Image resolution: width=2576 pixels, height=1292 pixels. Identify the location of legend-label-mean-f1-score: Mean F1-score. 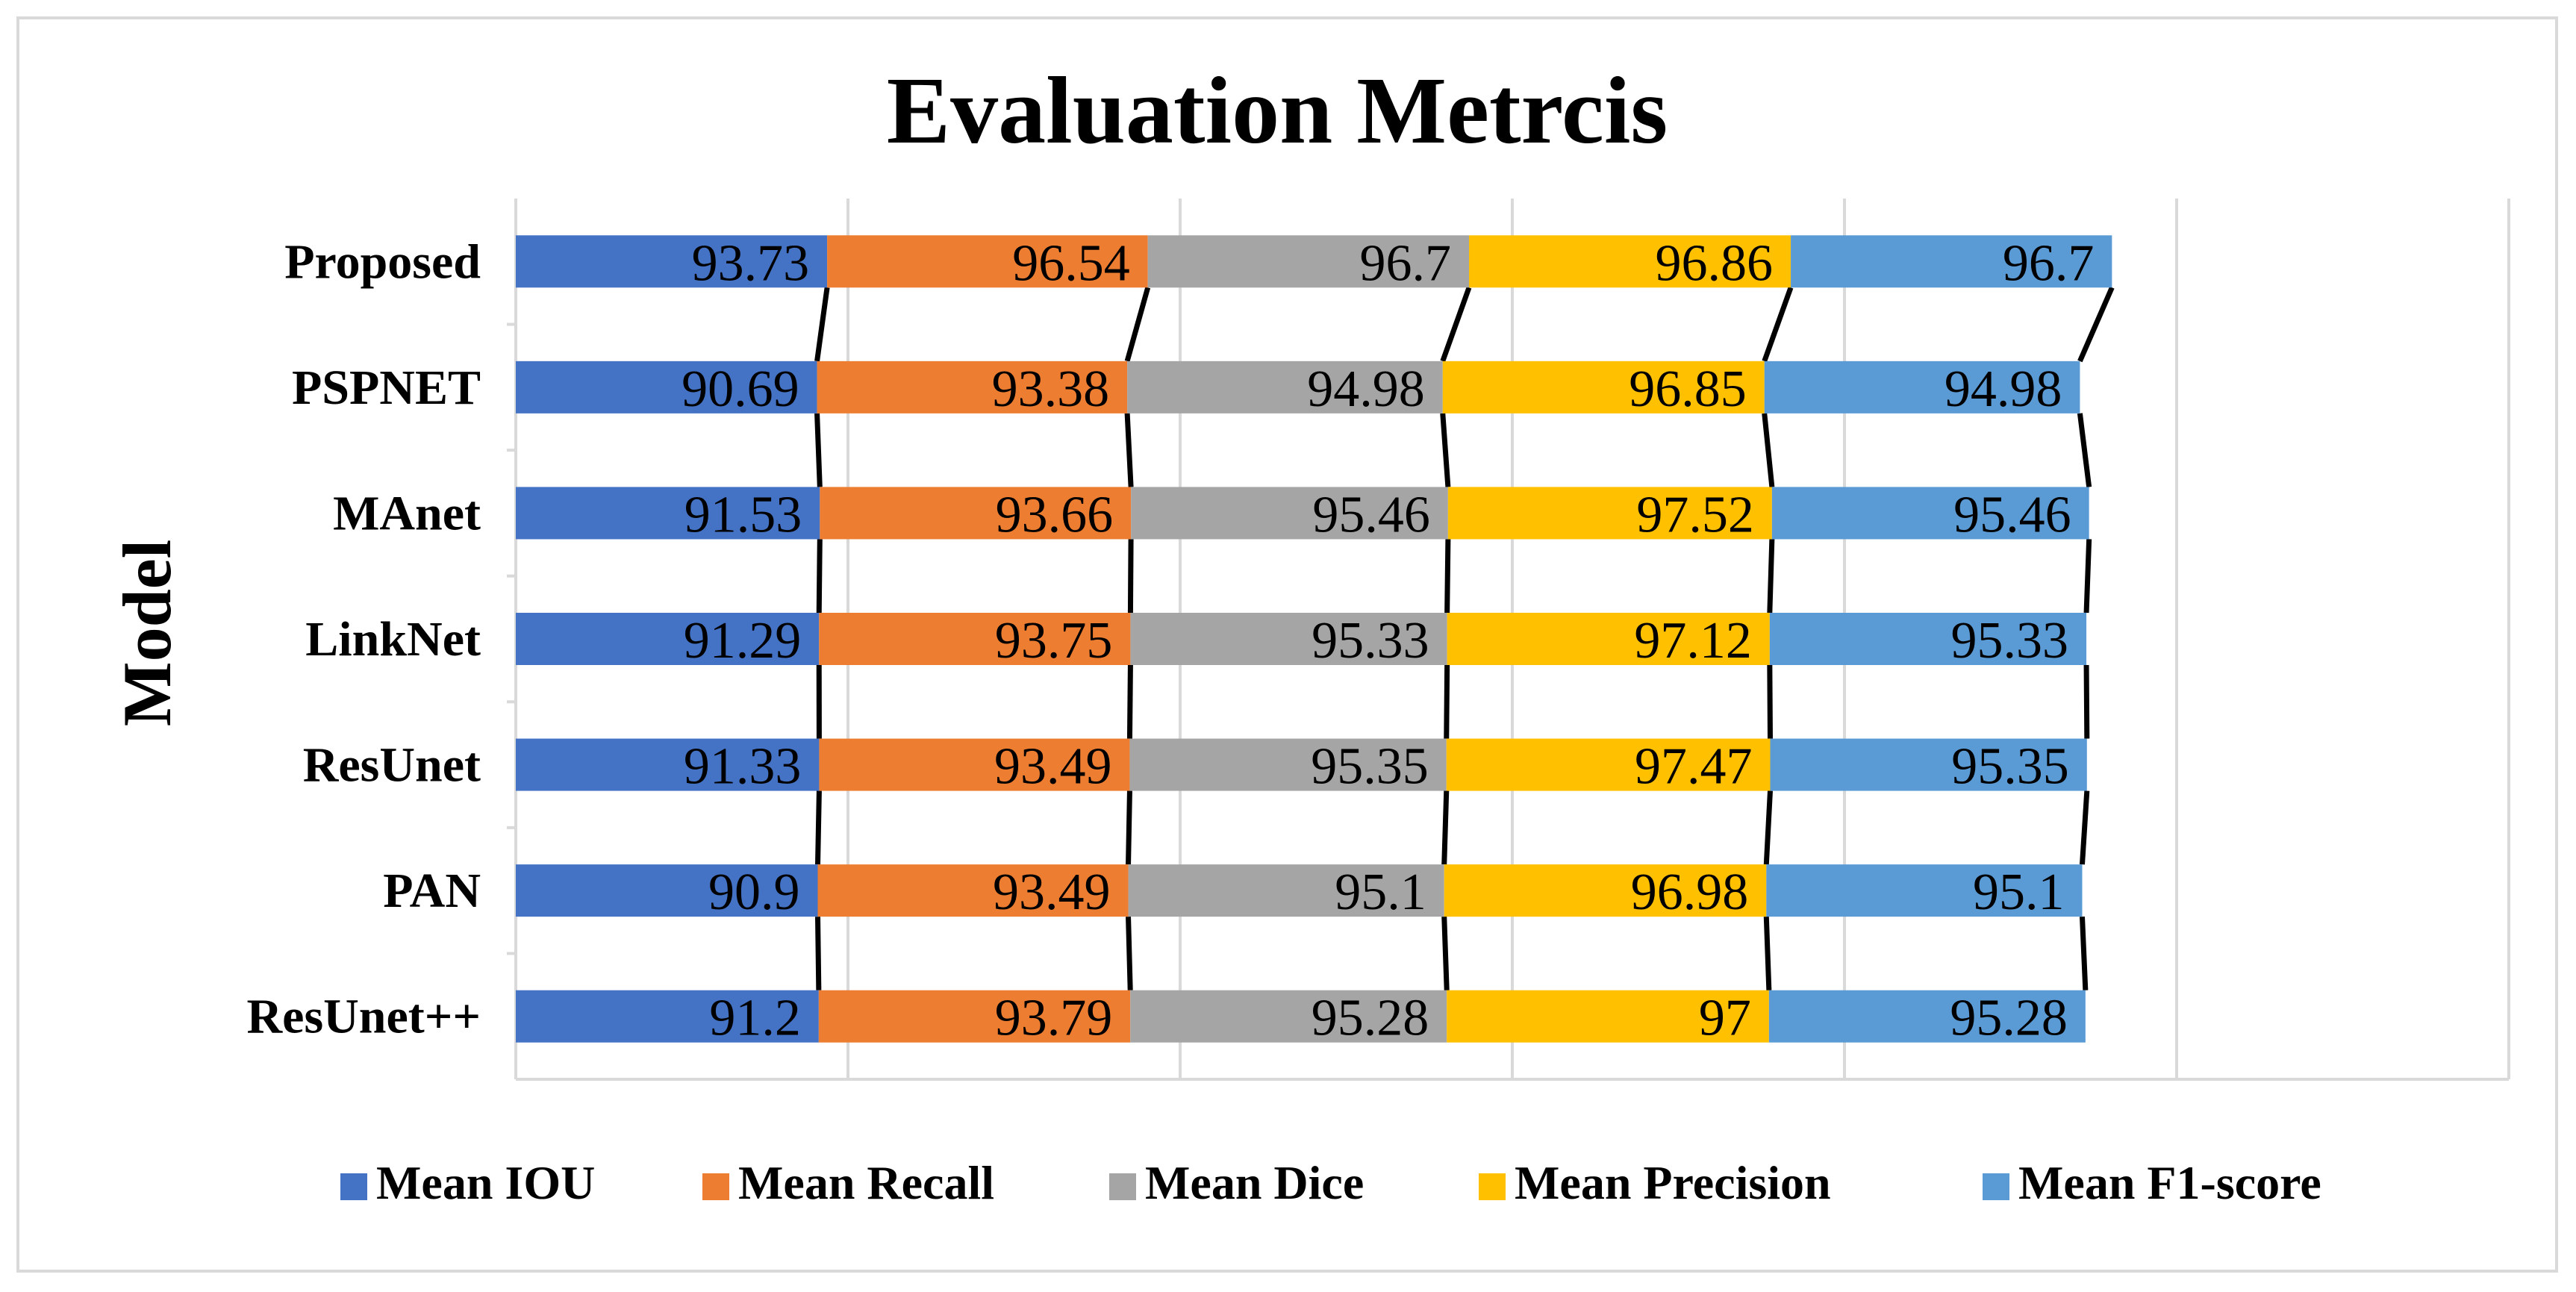
(2169, 1182).